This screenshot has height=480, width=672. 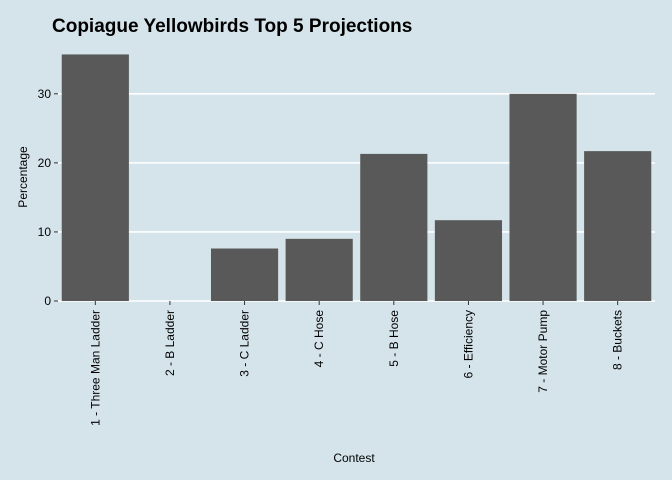 I want to click on x-tick-label: 4 - C Hose, so click(x=319, y=339).